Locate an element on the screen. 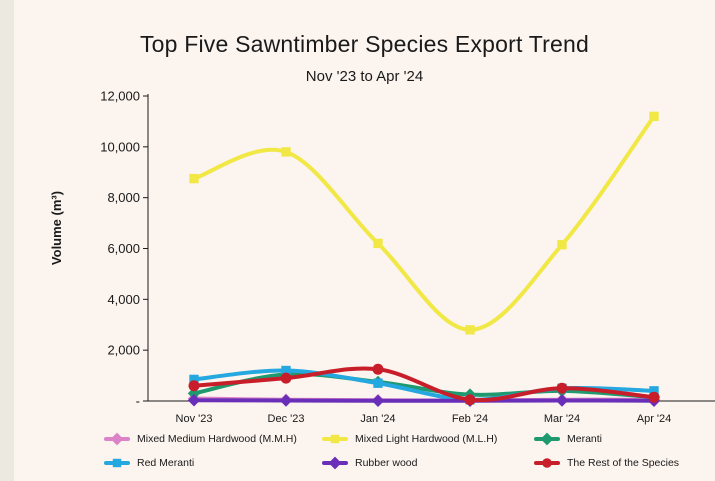 The height and width of the screenshot is (481, 715). chart-title: Top Five Sawntimber Species Export Trend is located at coordinates (364, 44).